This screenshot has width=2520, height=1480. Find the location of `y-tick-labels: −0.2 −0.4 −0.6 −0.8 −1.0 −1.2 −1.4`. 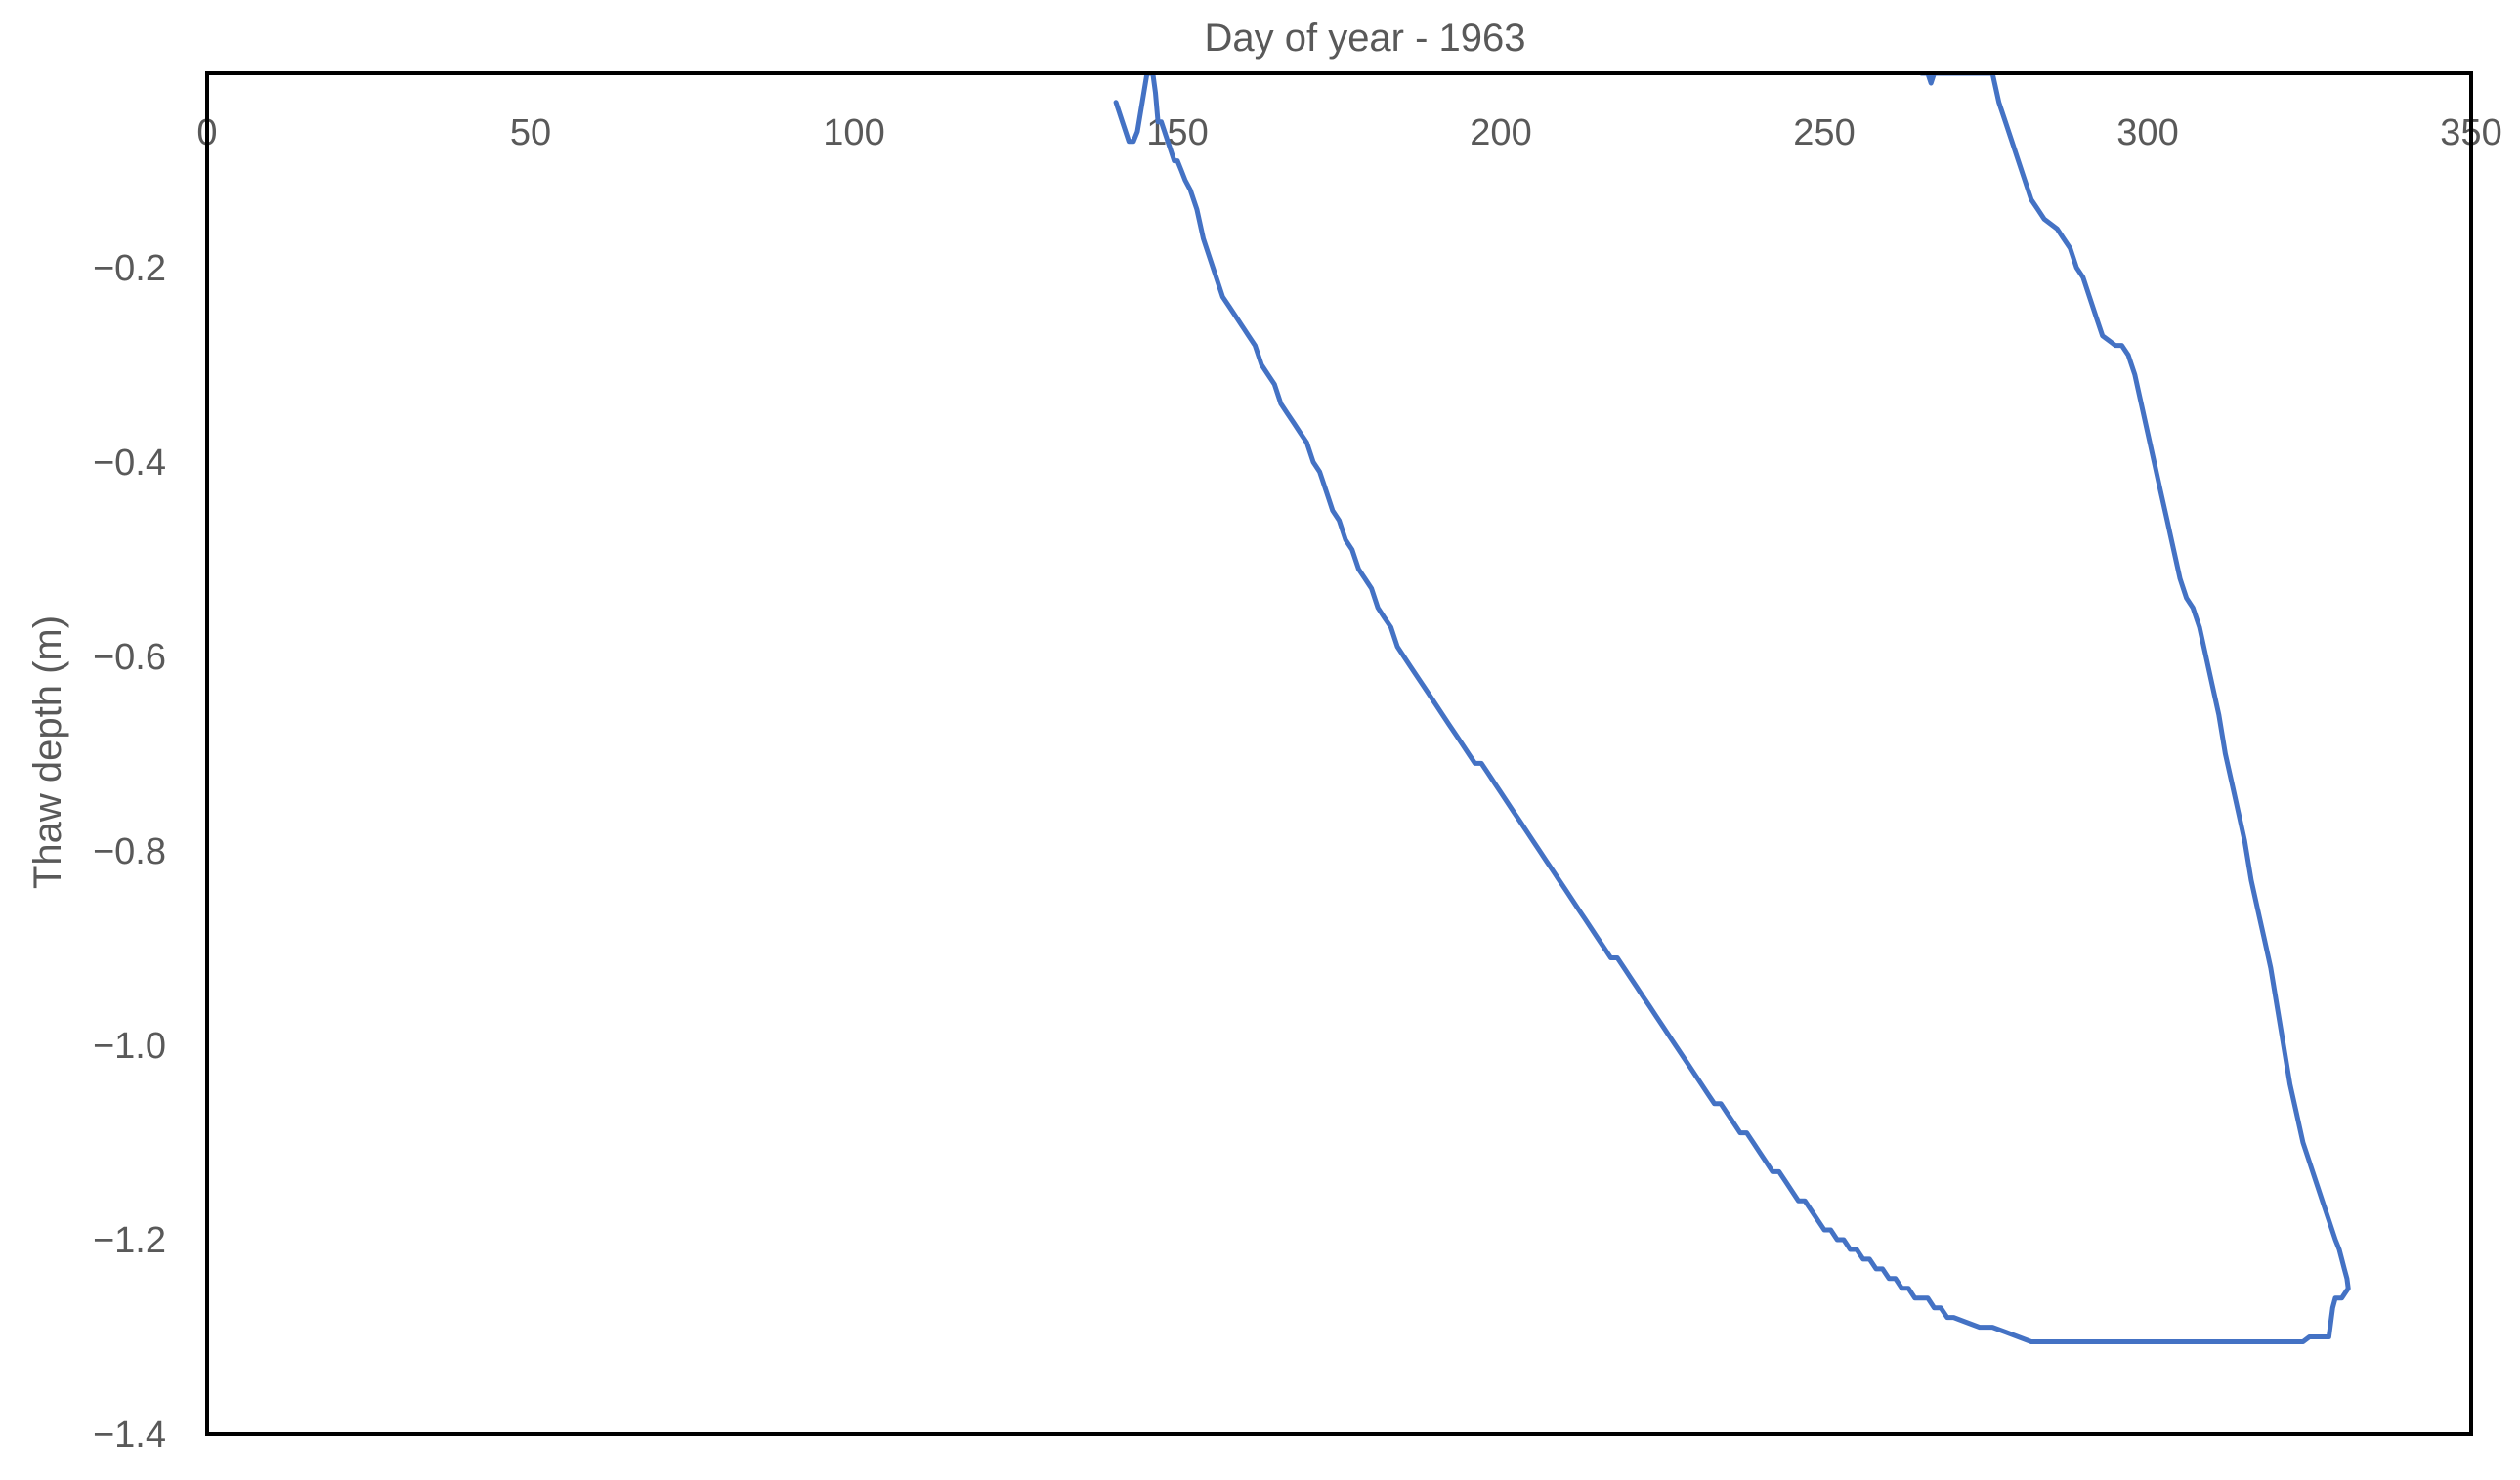

y-tick-labels: −0.2 −0.4 −0.6 −0.8 −1.0 −1.2 −1.4 is located at coordinates (129, 852).